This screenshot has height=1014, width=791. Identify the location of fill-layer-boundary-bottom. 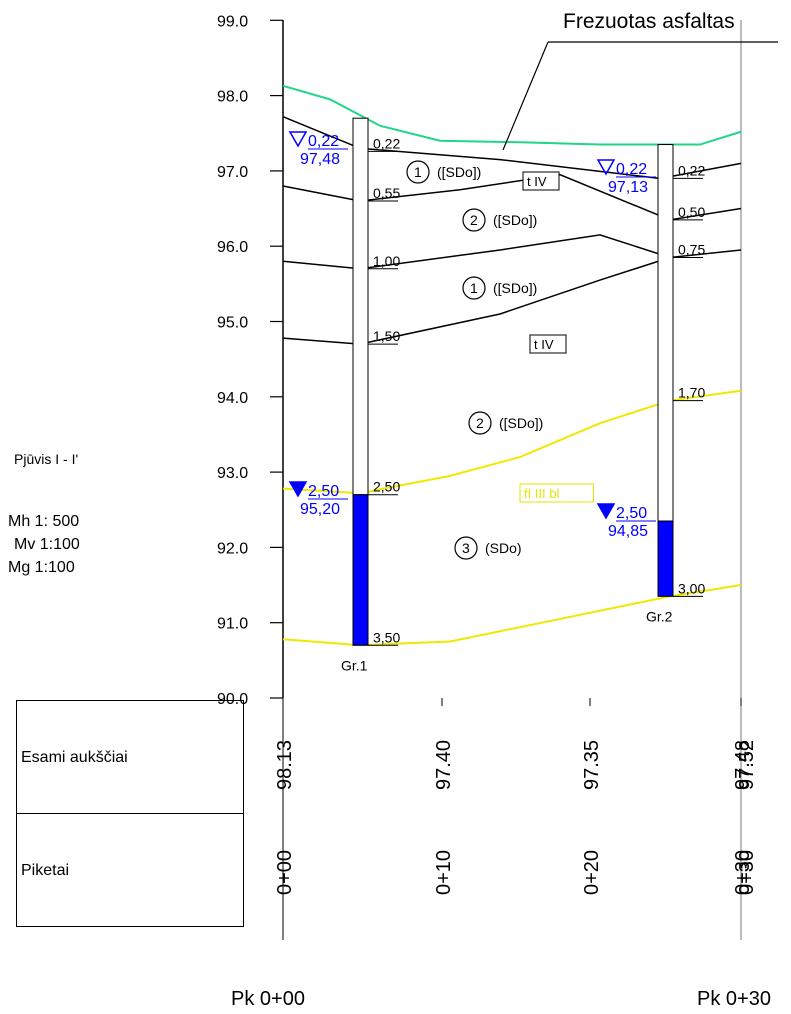
(512, 615).